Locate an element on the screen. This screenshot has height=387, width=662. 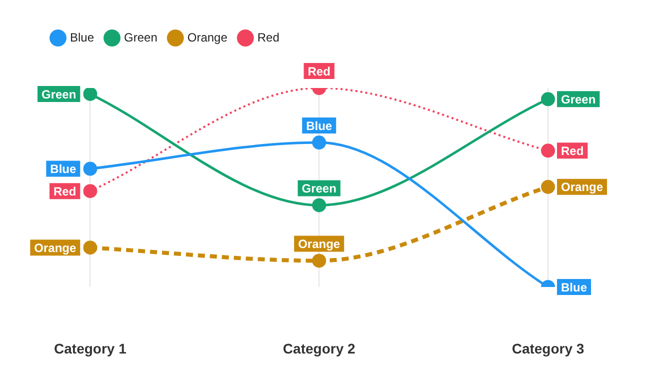
x-tick-label: Category 3 is located at coordinates (548, 348).